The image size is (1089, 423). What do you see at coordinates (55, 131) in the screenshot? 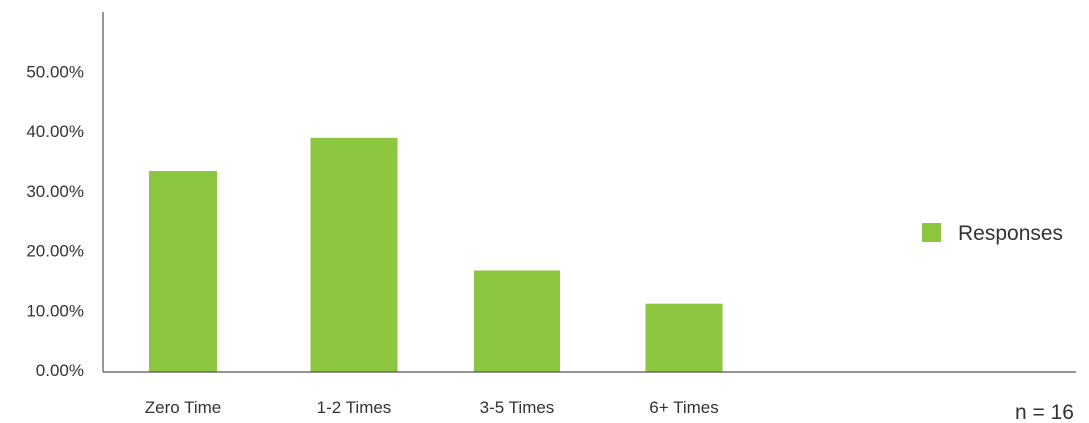
I see `y-tick-label: 40.00%` at bounding box center [55, 131].